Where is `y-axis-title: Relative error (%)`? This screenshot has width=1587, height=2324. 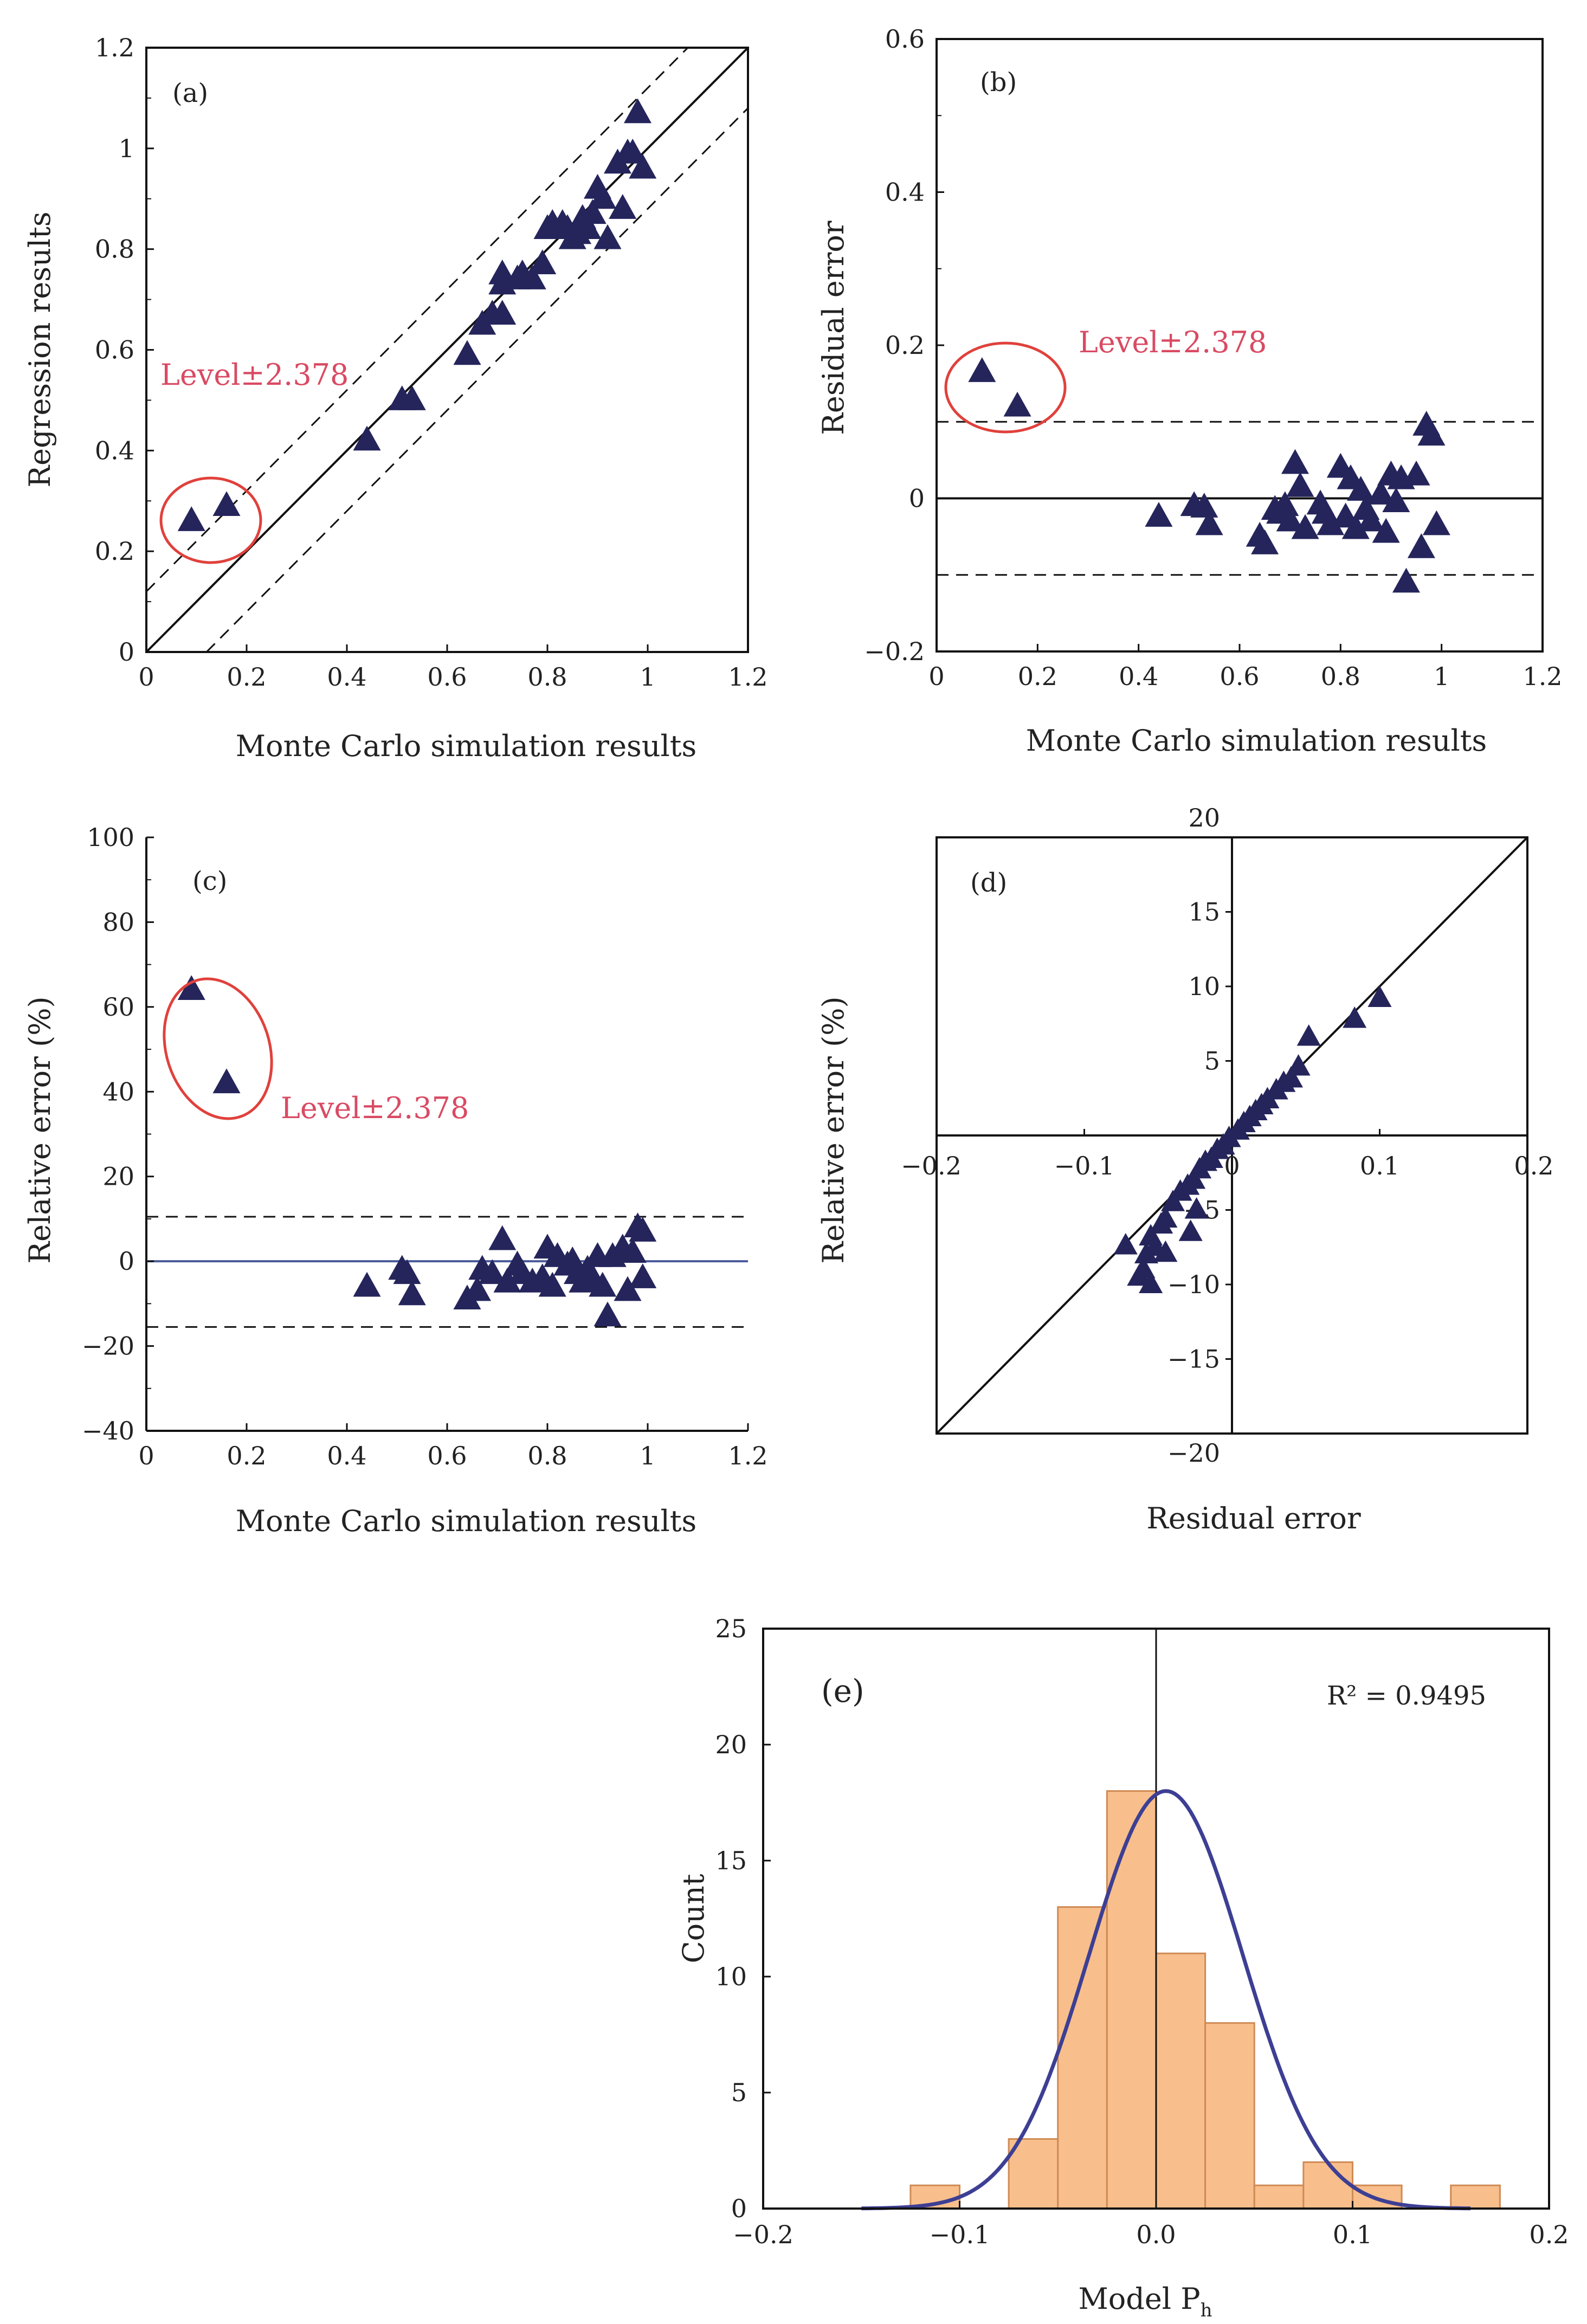
y-axis-title: Relative error (%) is located at coordinates (40, 1129).